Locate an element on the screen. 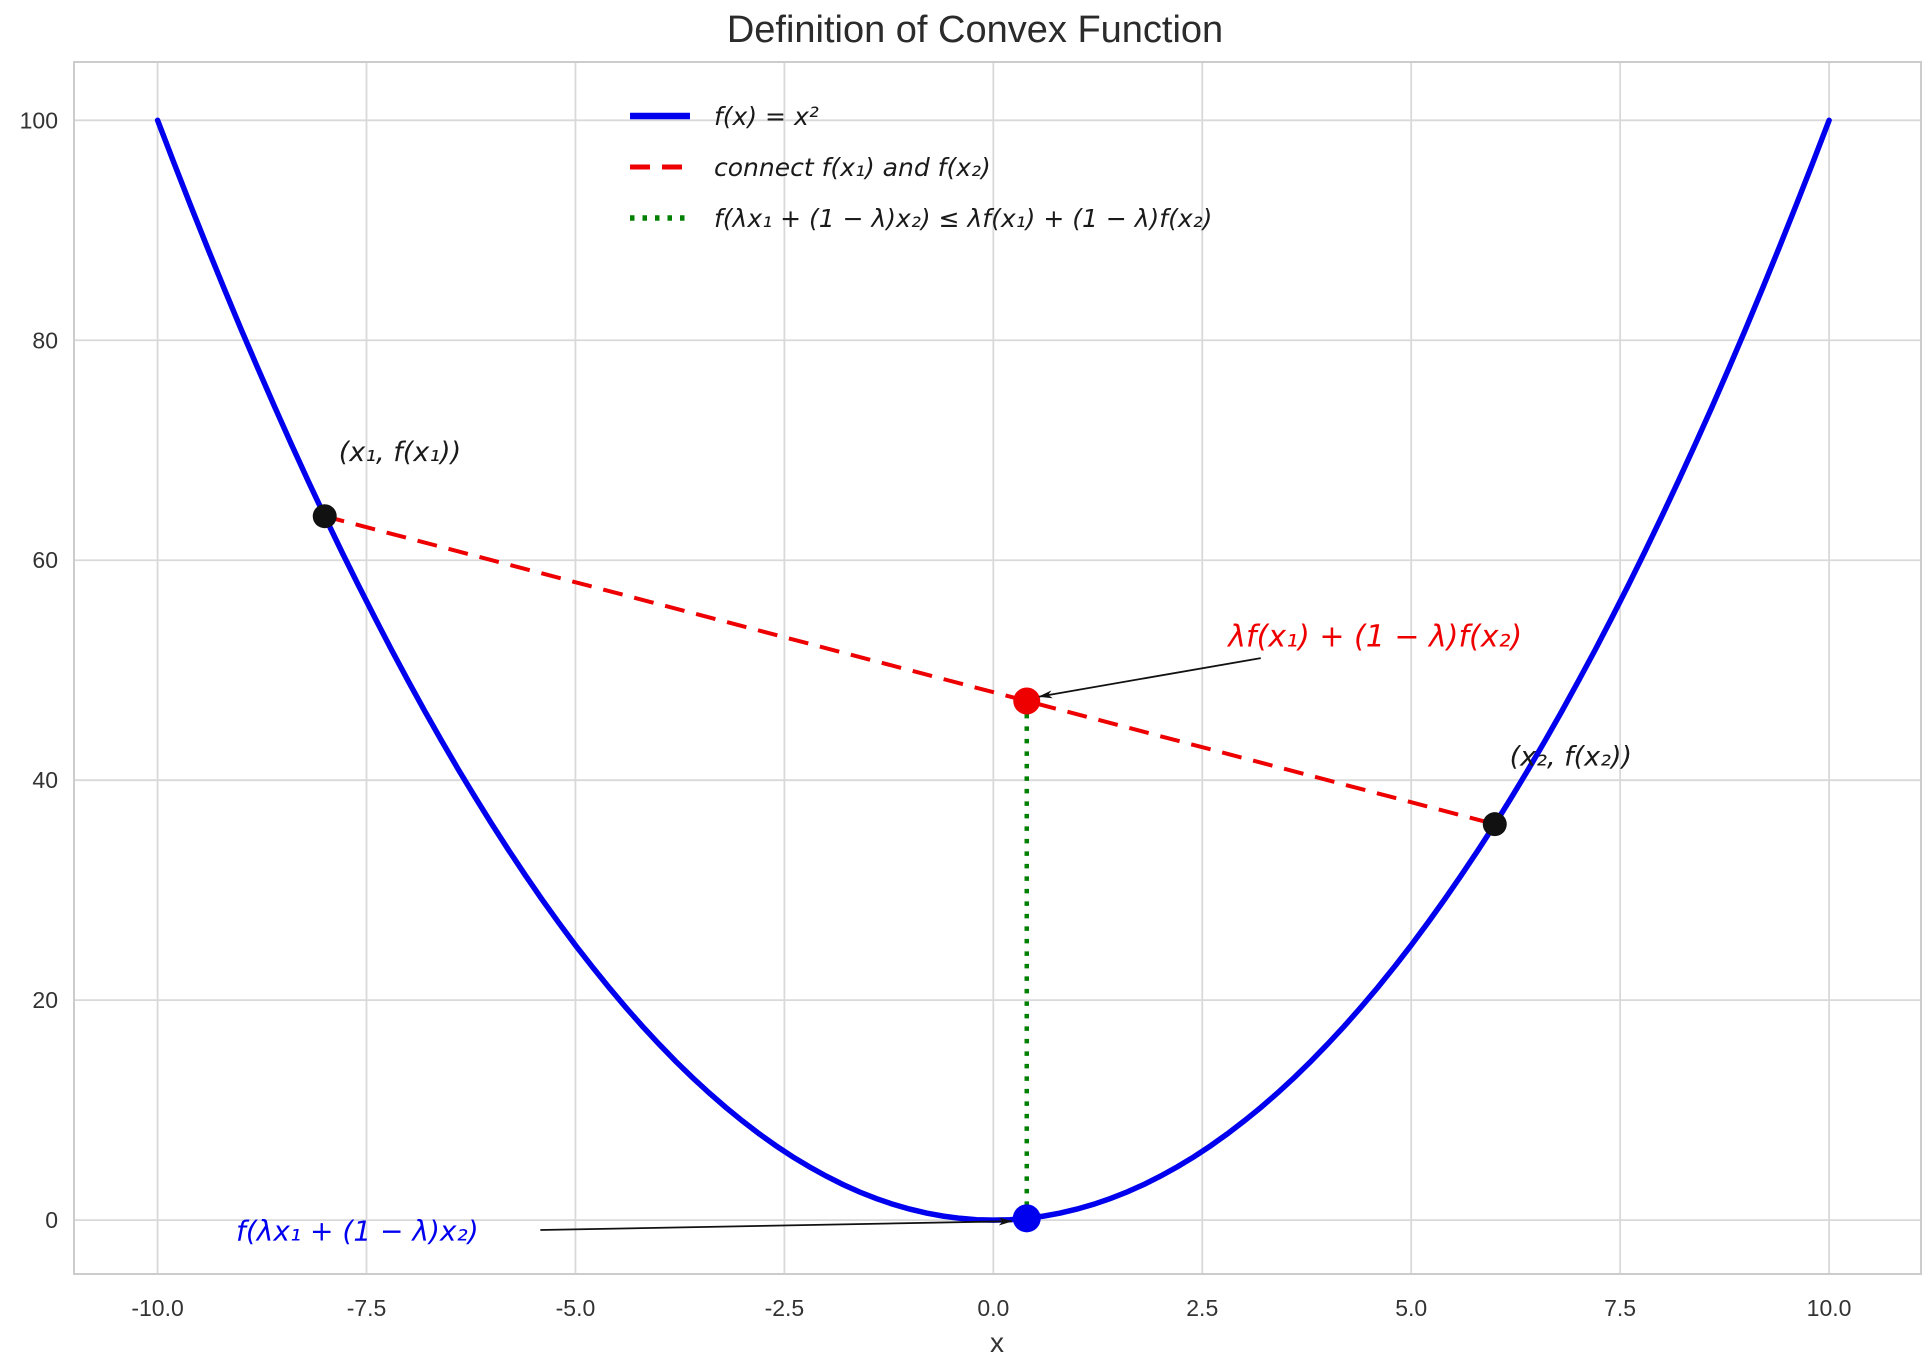  x-tick-label: 5.0 is located at coordinates (1411, 1308).